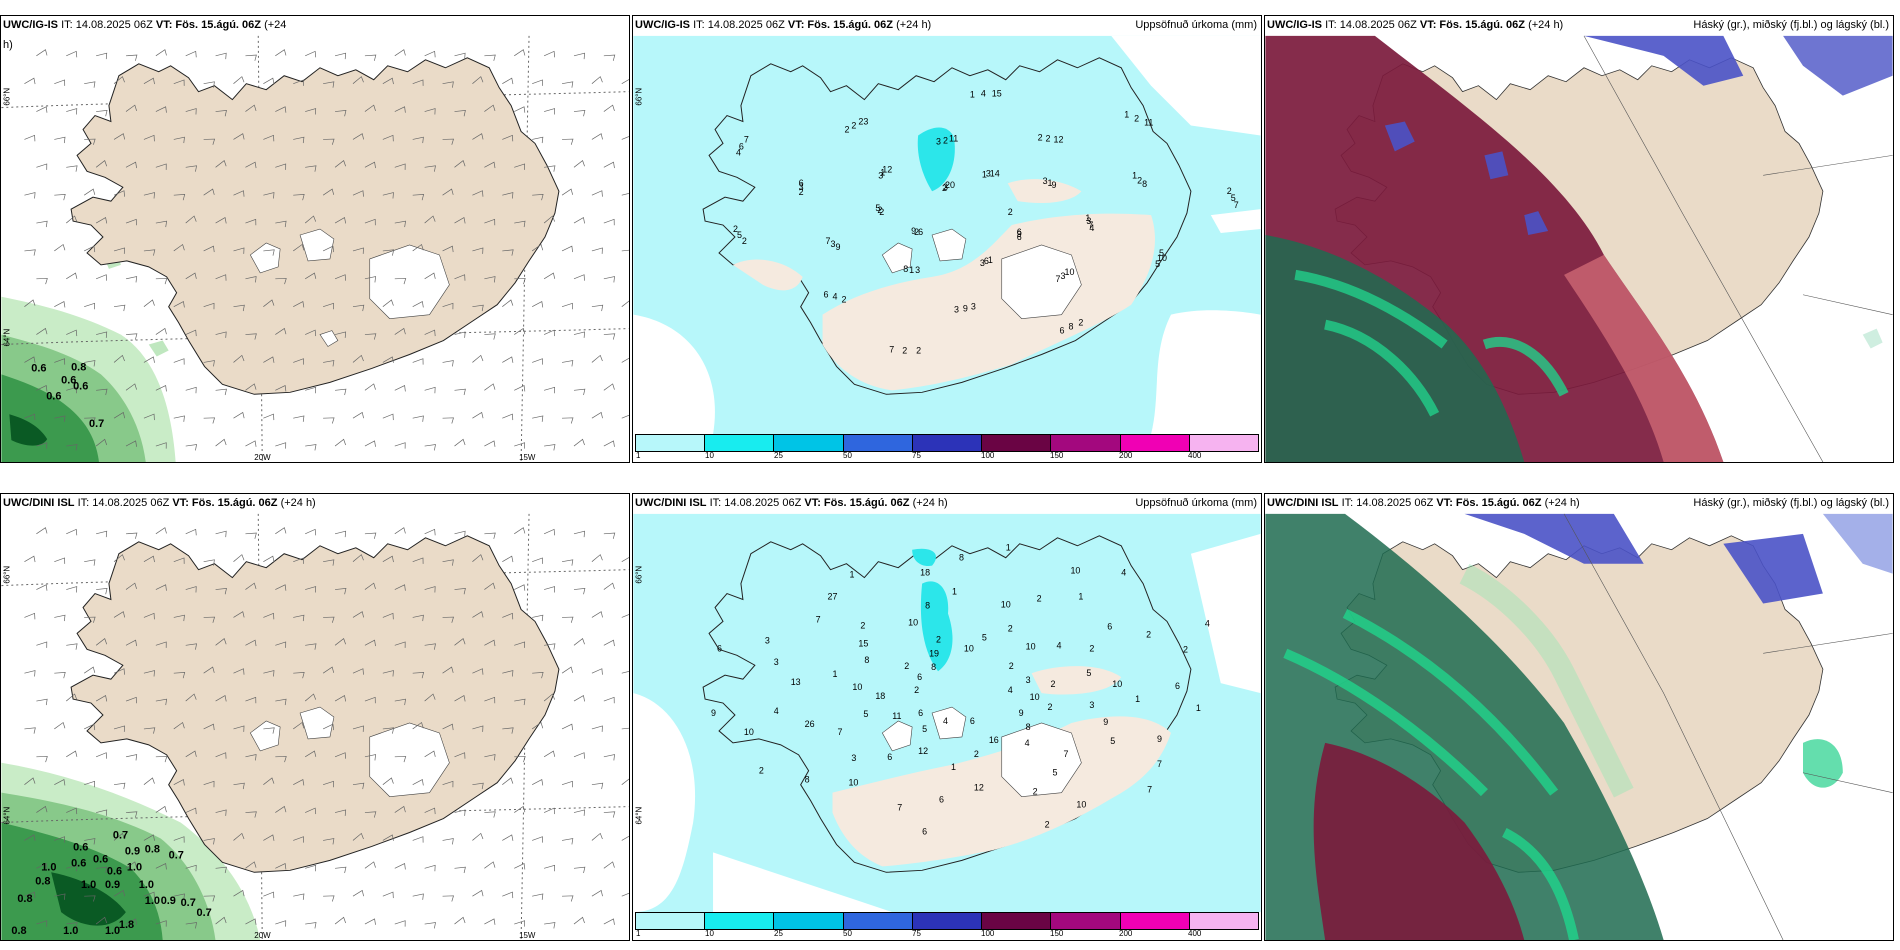 This screenshot has height=950, width=1900. I want to click on lon-label: 20W, so click(262, 457).